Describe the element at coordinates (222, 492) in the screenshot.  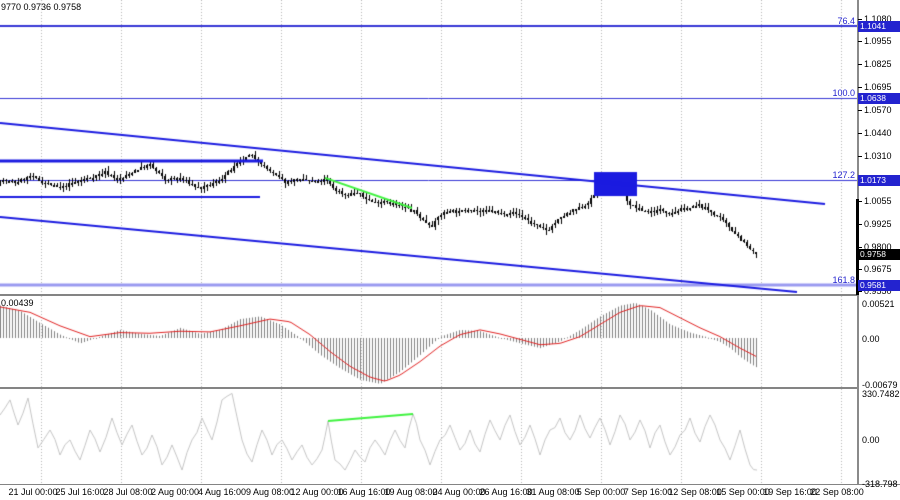
I see `time-axis-label: 4 Aug 16:00` at that location.